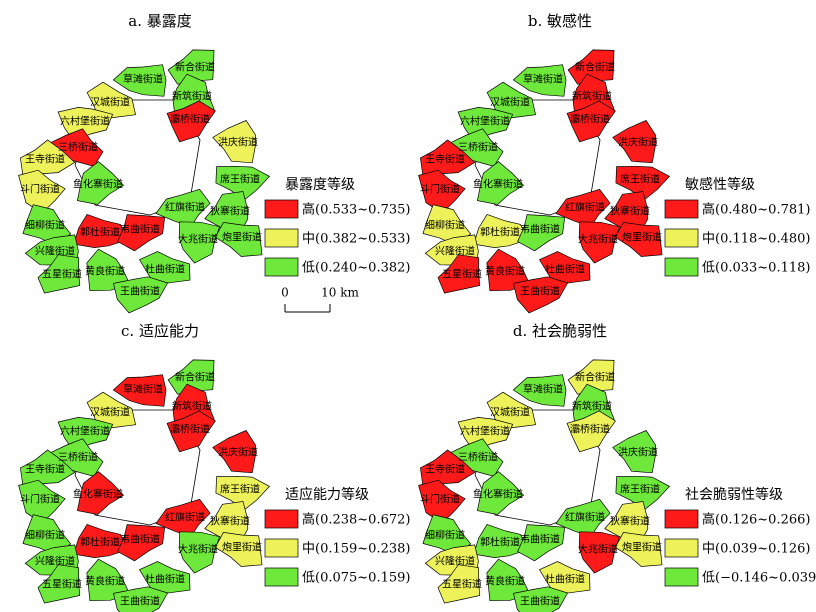  I want to click on district-label: 王曲街道, so click(140, 601).